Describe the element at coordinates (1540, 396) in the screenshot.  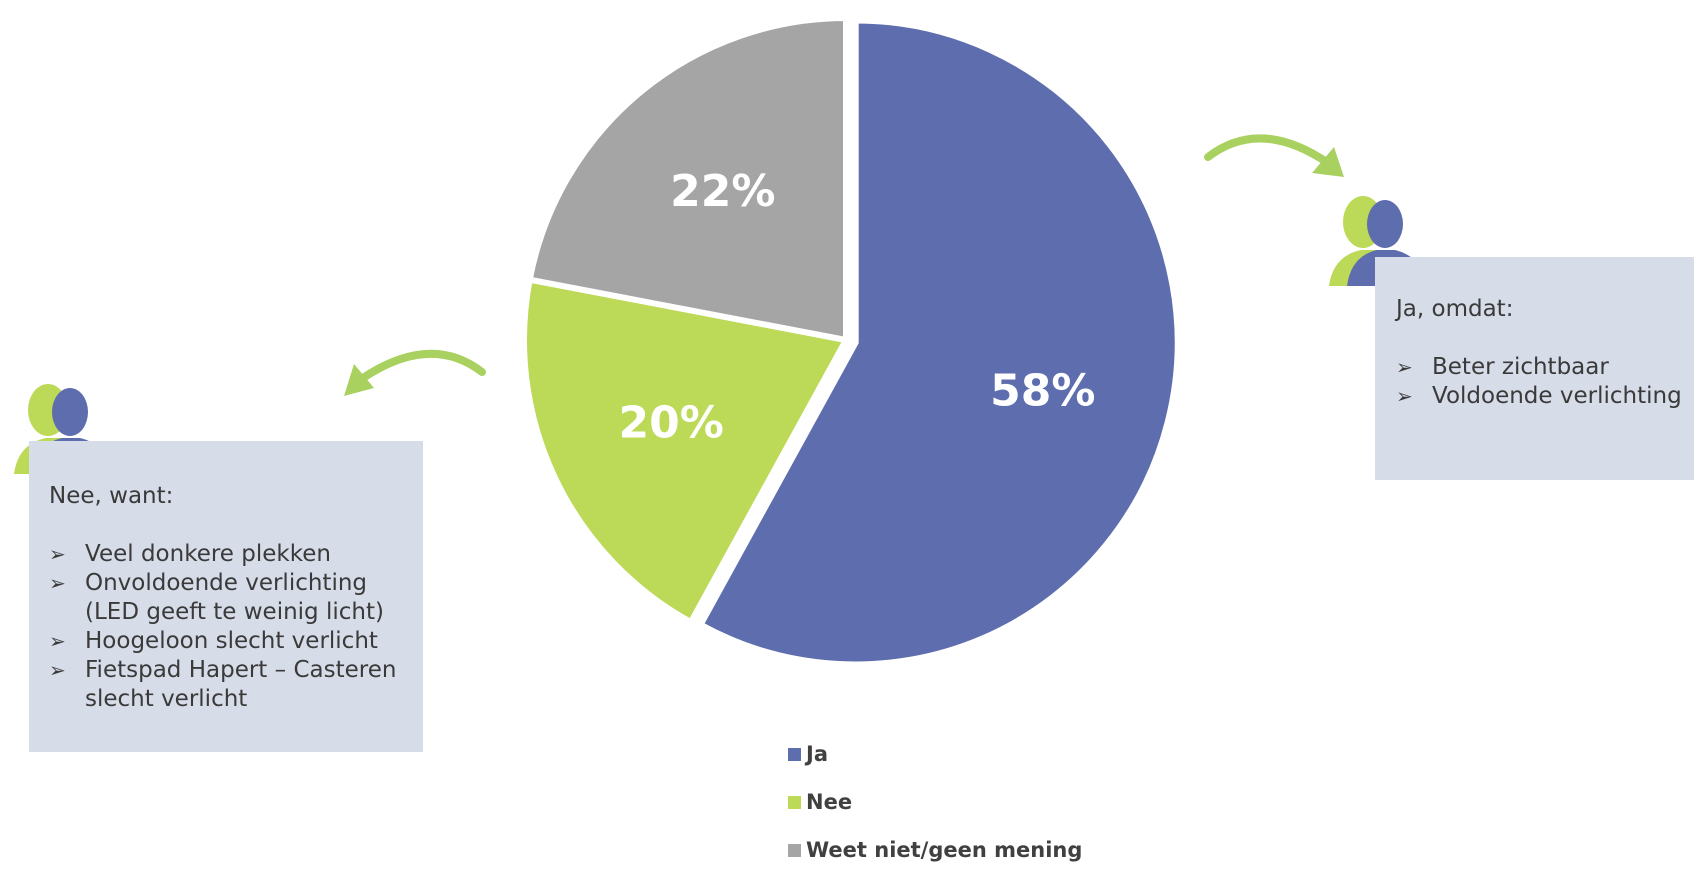
I see `ja-reason-item: Voldoende verlichting` at that location.